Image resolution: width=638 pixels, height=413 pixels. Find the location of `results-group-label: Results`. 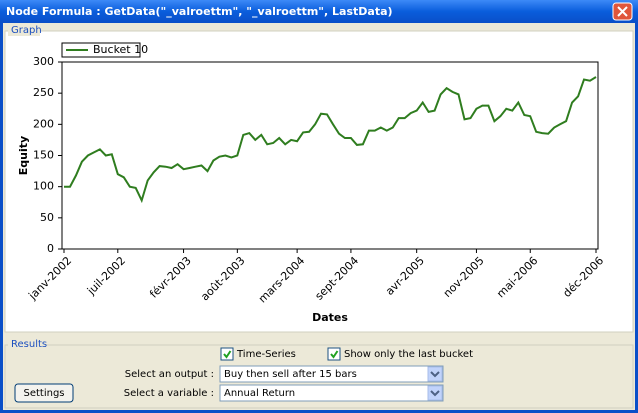

results-group-label: Results is located at coordinates (29, 344).